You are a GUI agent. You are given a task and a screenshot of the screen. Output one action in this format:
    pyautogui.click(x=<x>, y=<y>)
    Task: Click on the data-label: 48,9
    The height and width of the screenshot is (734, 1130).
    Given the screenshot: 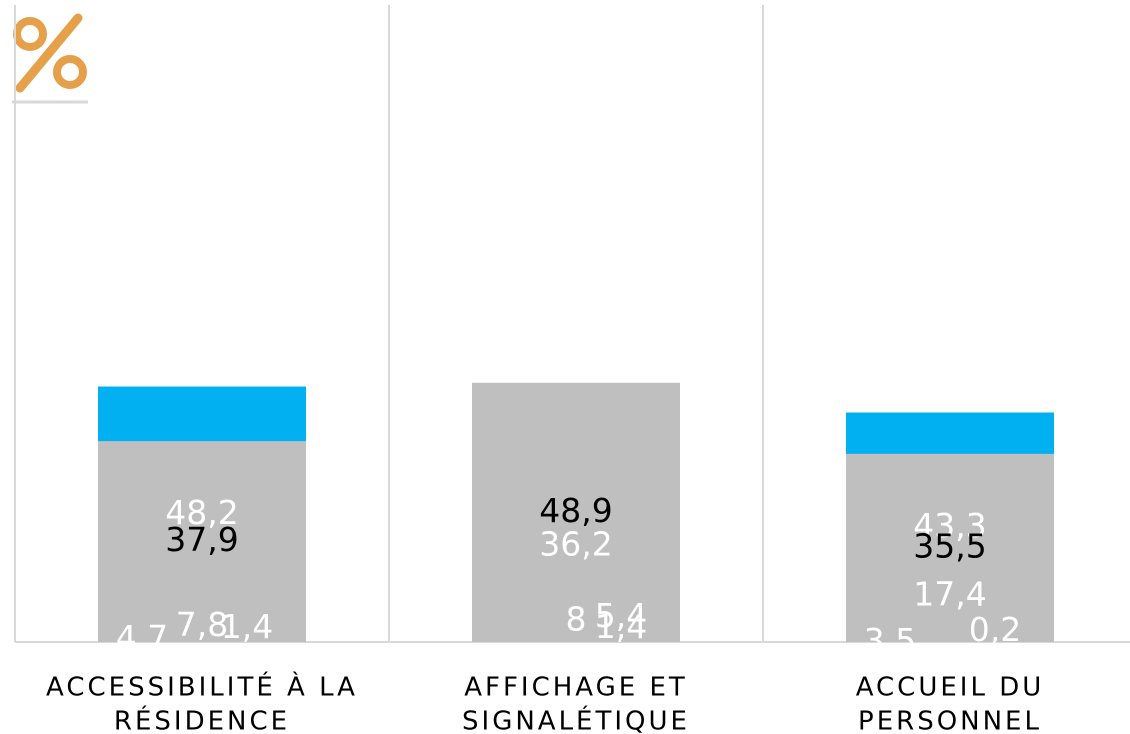 What is the action you would take?
    pyautogui.click(x=575, y=510)
    